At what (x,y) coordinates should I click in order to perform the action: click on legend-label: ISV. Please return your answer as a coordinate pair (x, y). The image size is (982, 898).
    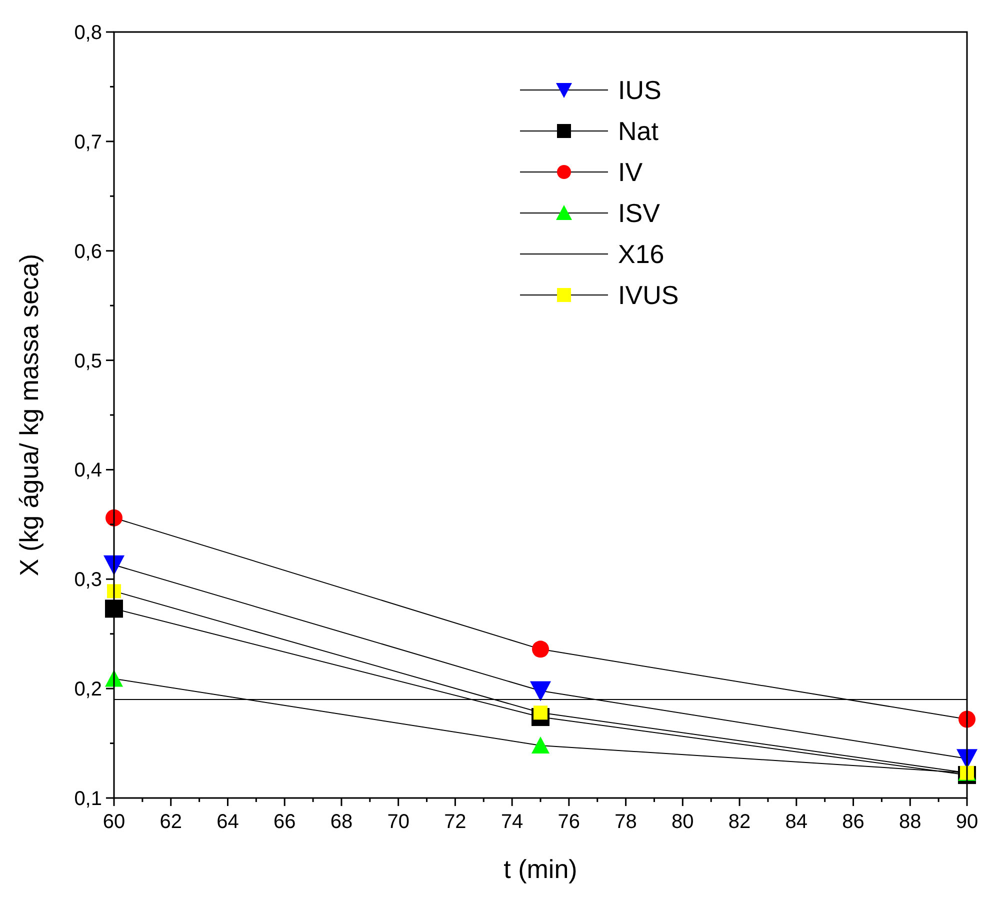
    Looking at the image, I should click on (639, 213).